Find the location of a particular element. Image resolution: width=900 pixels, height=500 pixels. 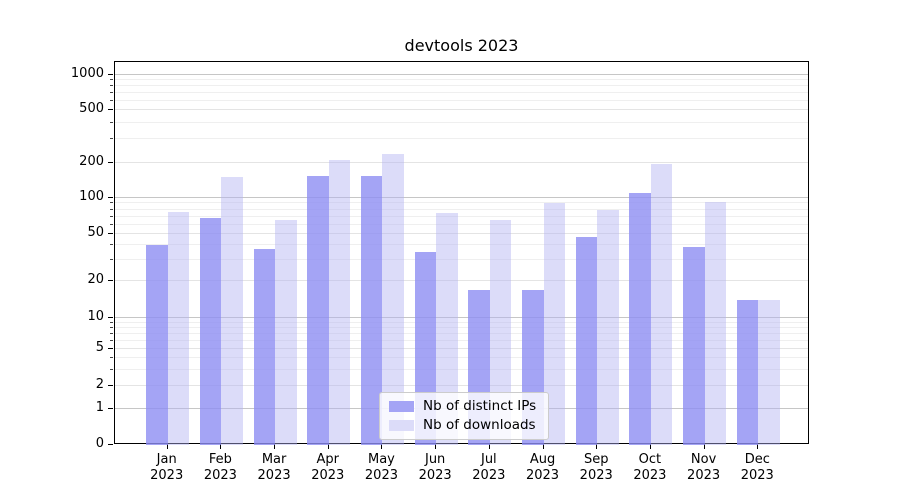

legend-swatch-downloads is located at coordinates (401, 425).